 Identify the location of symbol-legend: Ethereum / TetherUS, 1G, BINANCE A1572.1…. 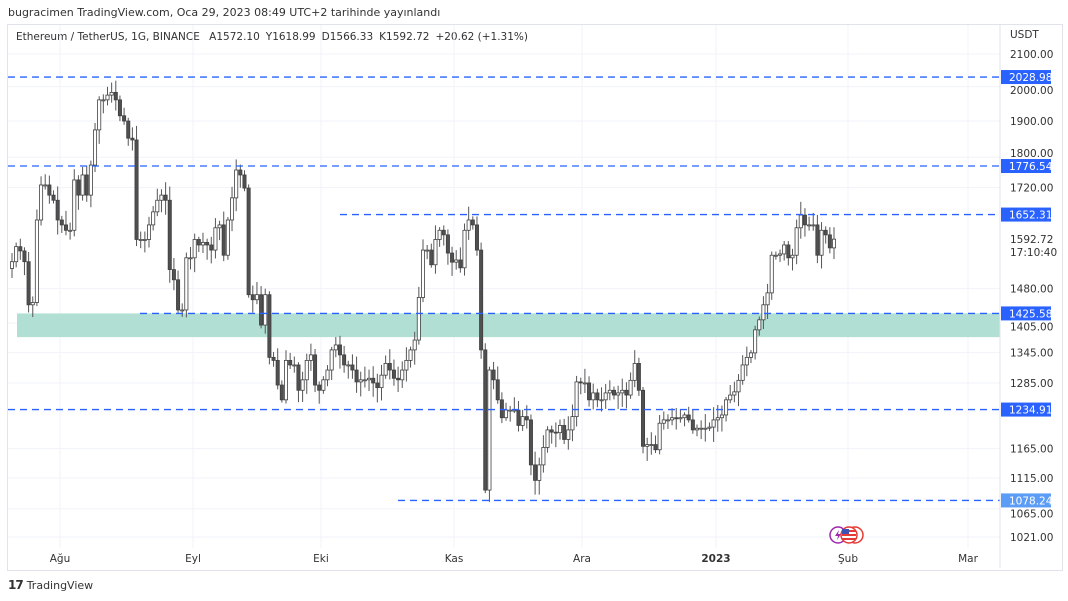
(275, 37).